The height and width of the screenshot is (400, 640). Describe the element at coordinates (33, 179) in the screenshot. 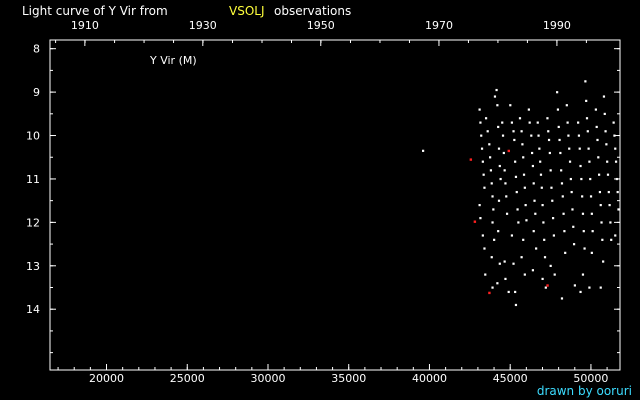

I see `y-tick-label: 11` at that location.